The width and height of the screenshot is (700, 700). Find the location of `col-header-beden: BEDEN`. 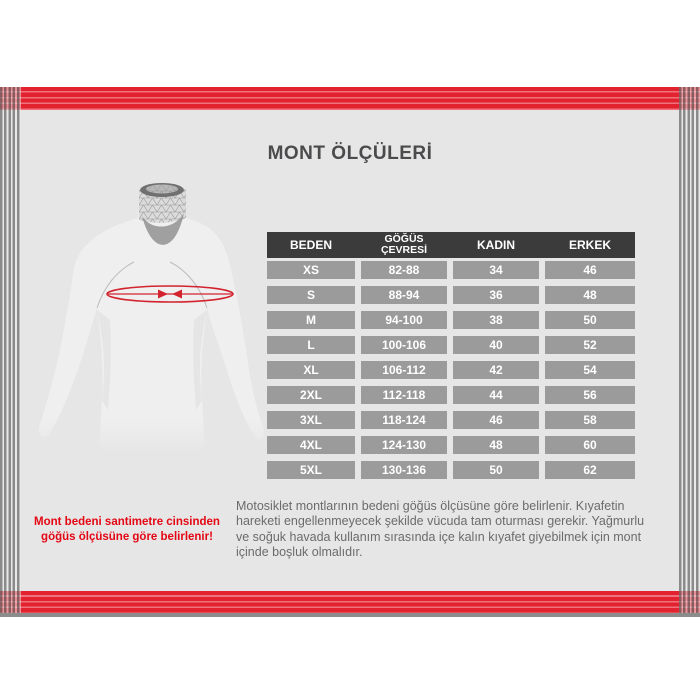

col-header-beden: BEDEN is located at coordinates (310, 245).